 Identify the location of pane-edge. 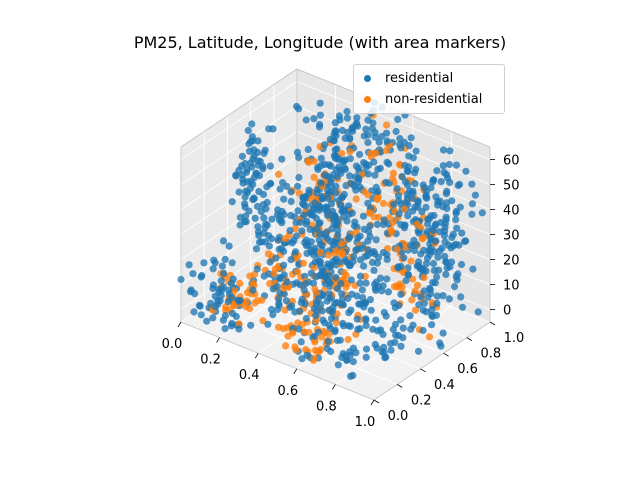
(239, 108).